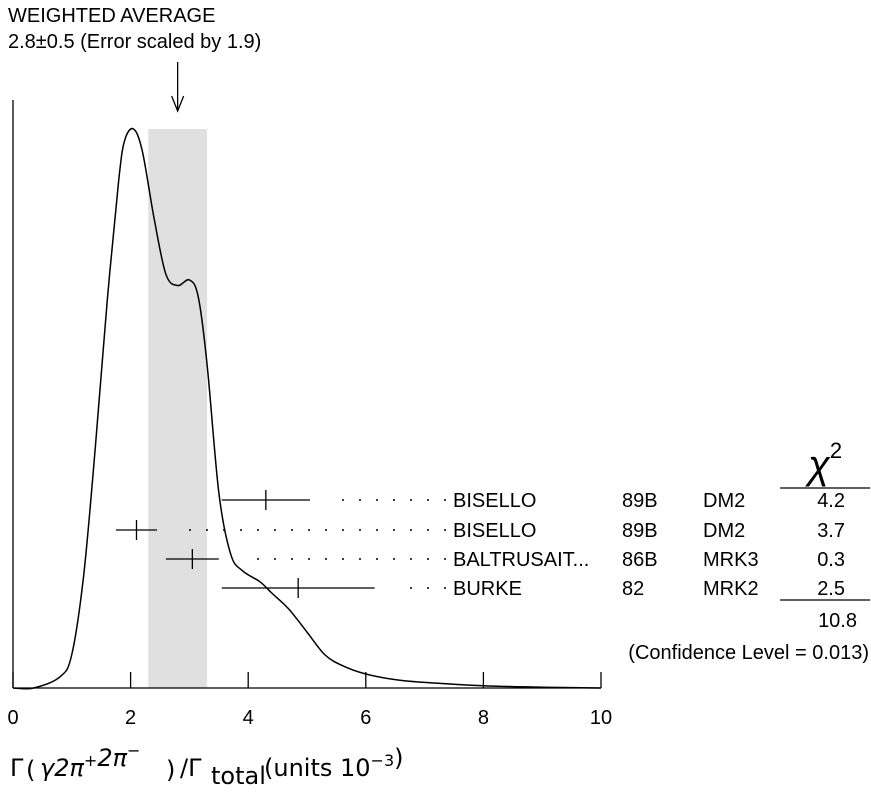 The image size is (871, 795). What do you see at coordinates (248, 718) in the screenshot?
I see `x-tick-label: 4` at bounding box center [248, 718].